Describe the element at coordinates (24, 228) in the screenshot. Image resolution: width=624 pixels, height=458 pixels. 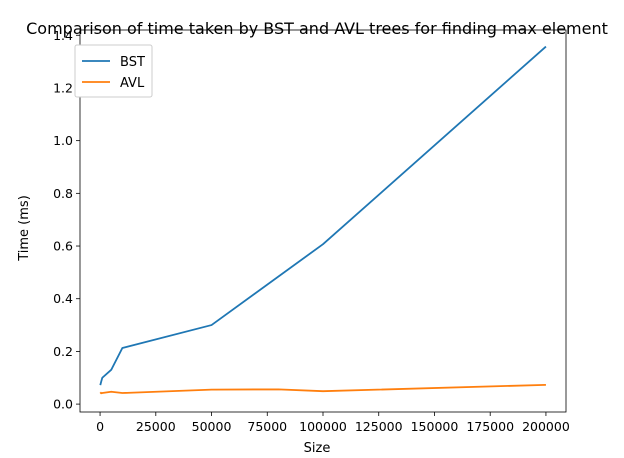
I see `y-axis-label: Time (ms)` at that location.